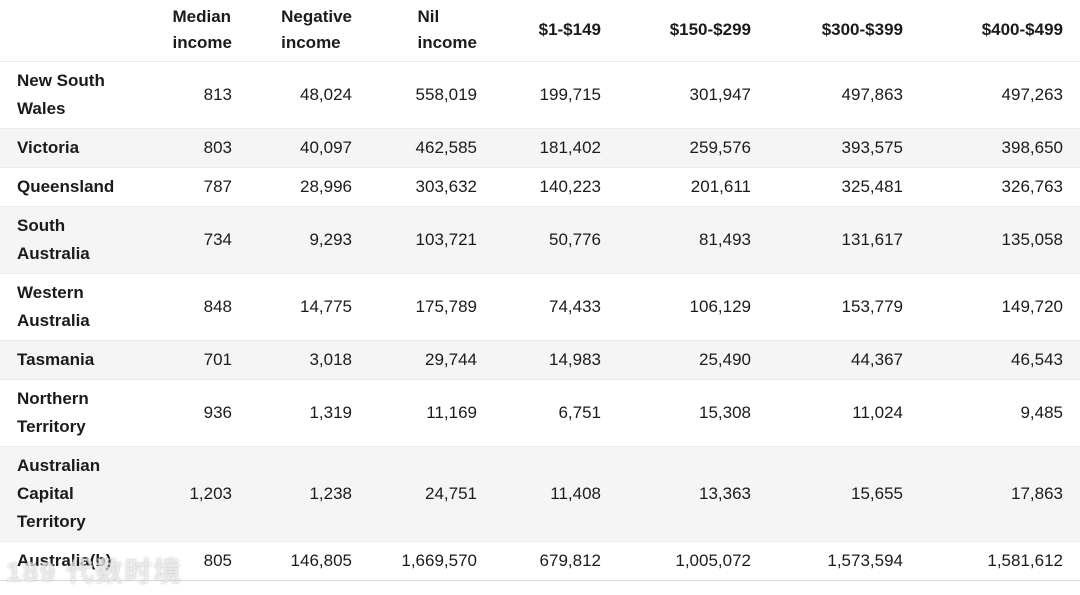 This screenshot has height=595, width=1080. I want to click on row-label: Australian Capital Territory, so click(59, 493).